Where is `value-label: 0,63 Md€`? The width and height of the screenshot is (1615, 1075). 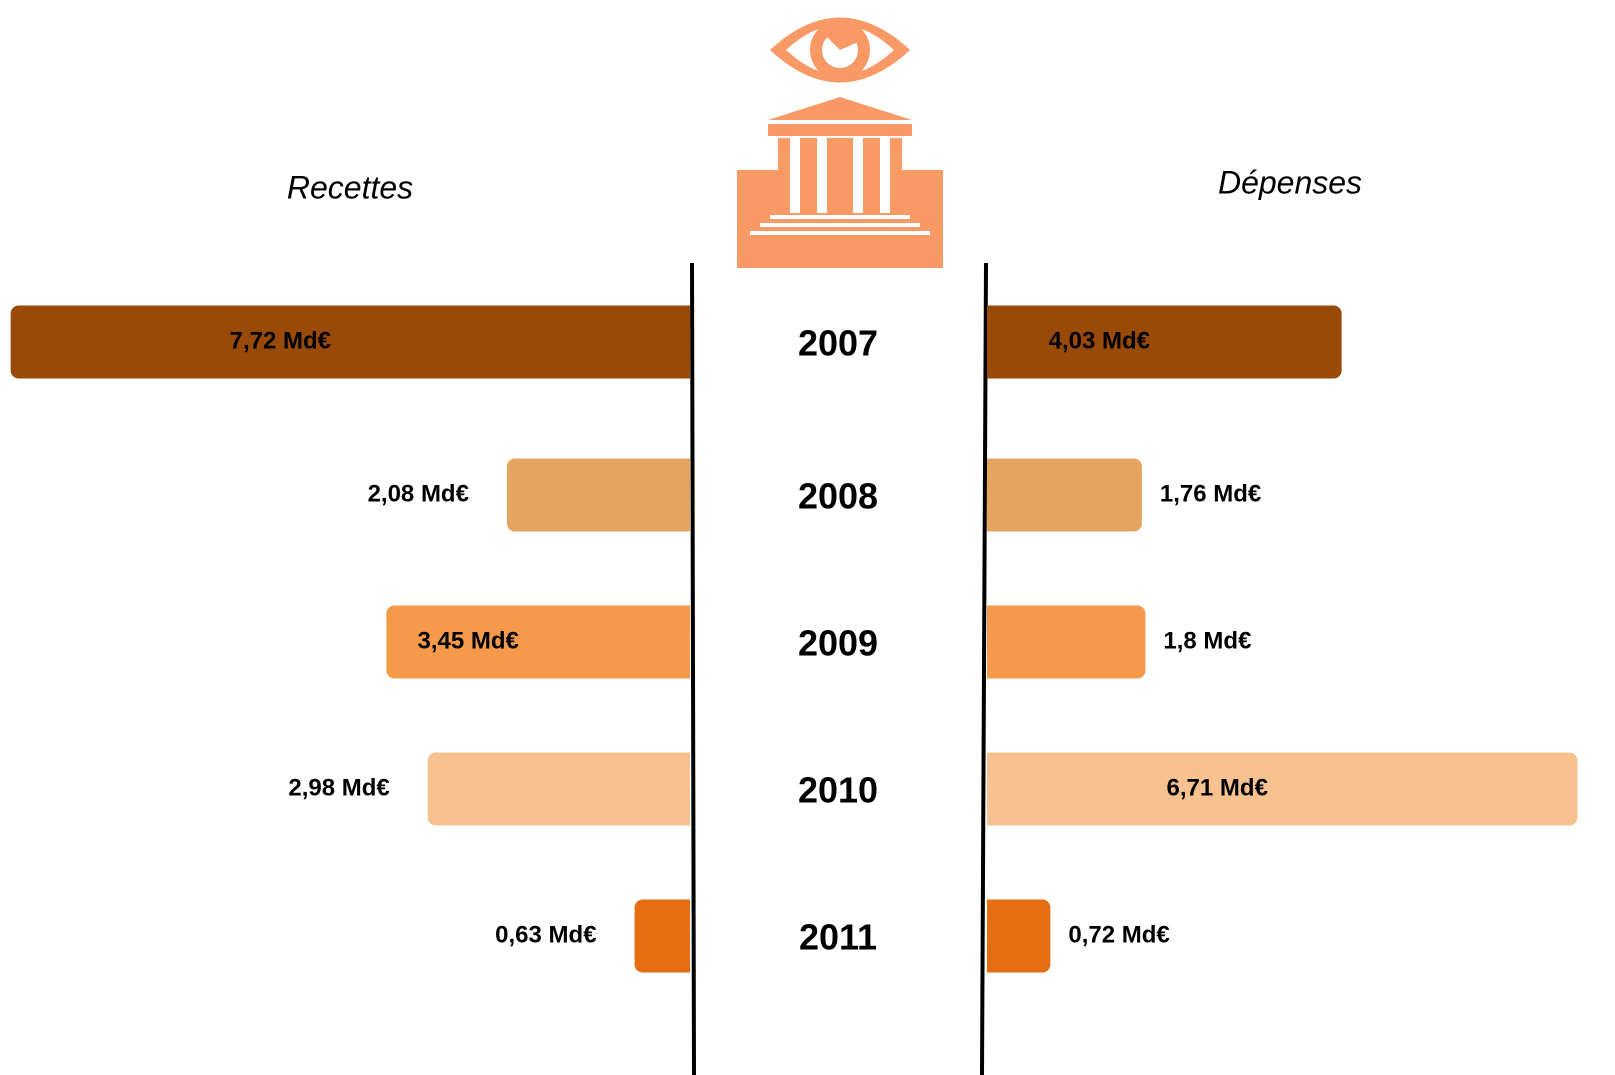
value-label: 0,63 Md€ is located at coordinates (545, 934).